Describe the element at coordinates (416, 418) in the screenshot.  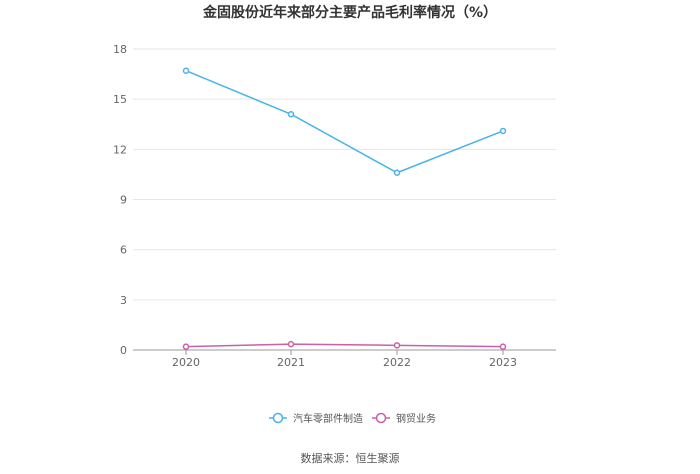
I see `legend-label: 钢贸业务` at that location.